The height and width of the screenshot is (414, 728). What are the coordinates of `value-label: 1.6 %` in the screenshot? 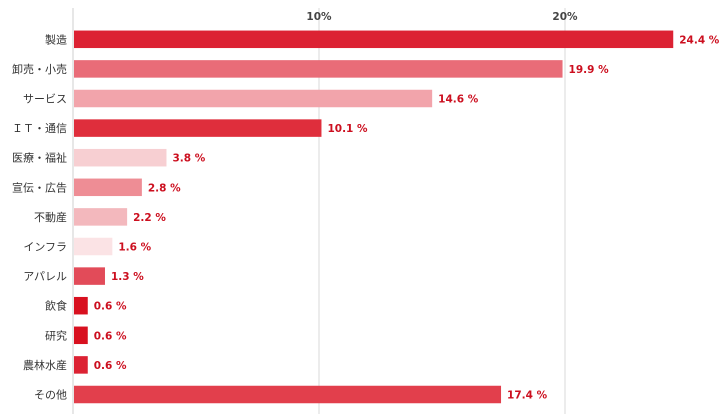 It's located at (134, 248).